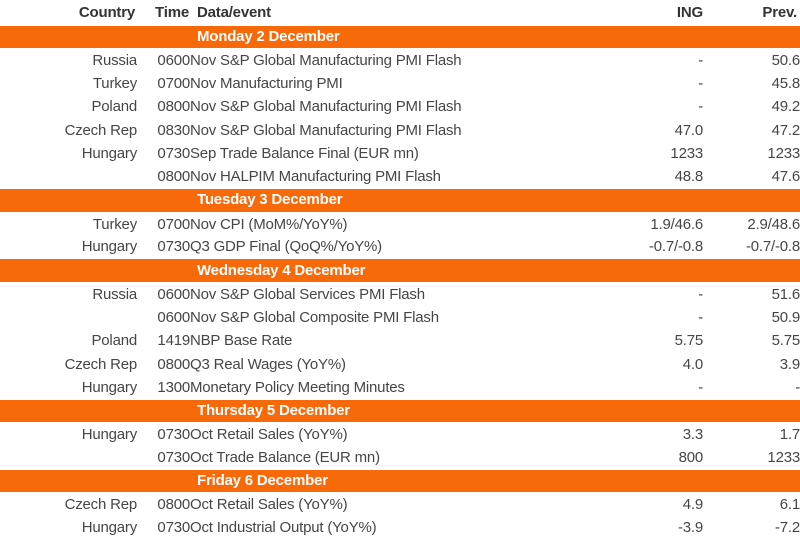  Describe the element at coordinates (270, 200) in the screenshot. I see `day-section-title: Tuesday 3 December` at that location.